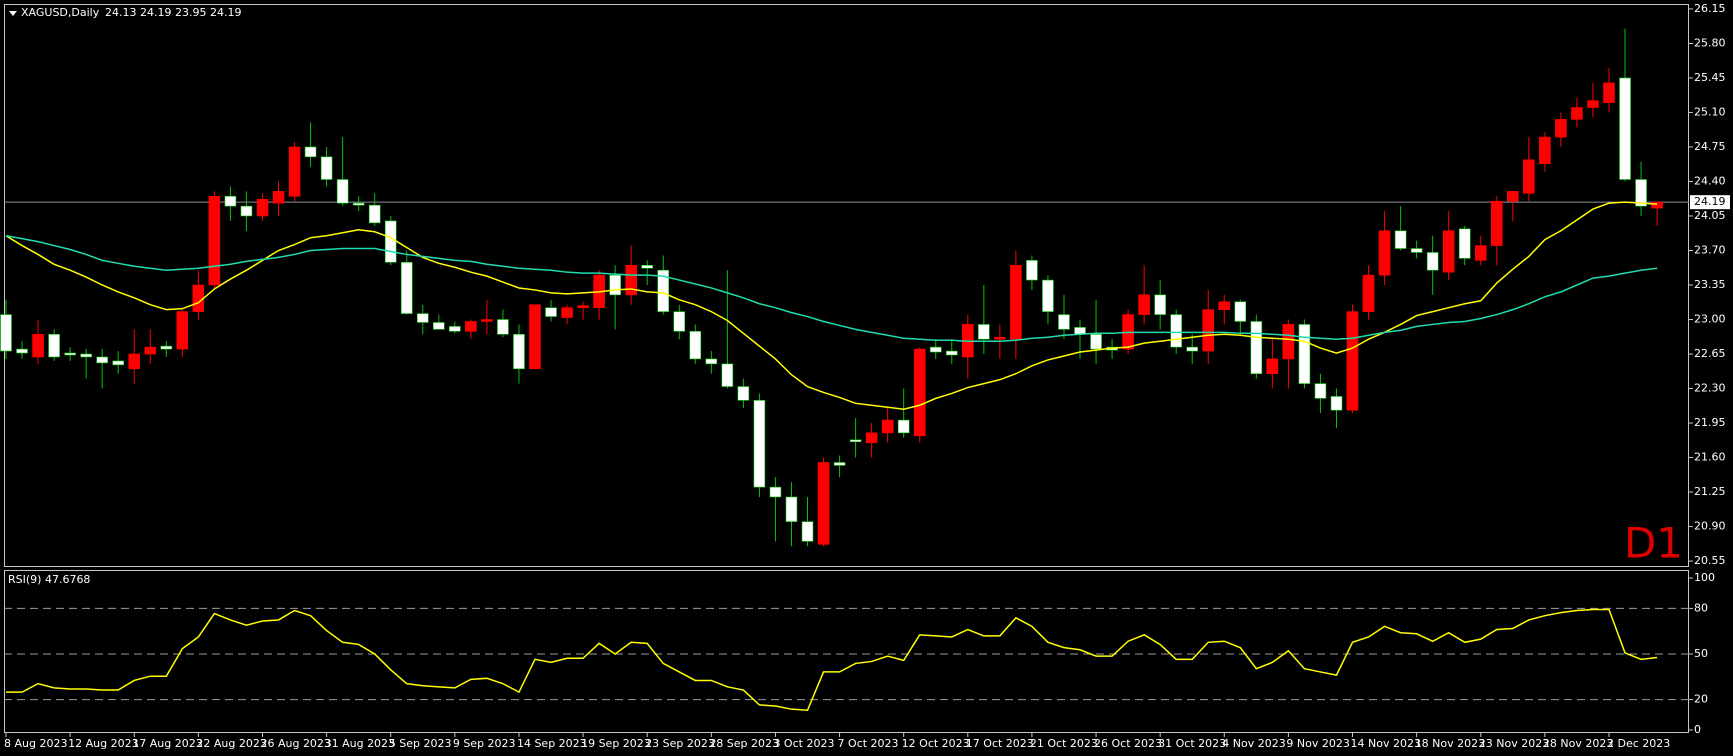 This screenshot has height=756, width=1733. What do you see at coordinates (484, 743) in the screenshot?
I see `x-tick-label: 9 Sep 2023` at bounding box center [484, 743].